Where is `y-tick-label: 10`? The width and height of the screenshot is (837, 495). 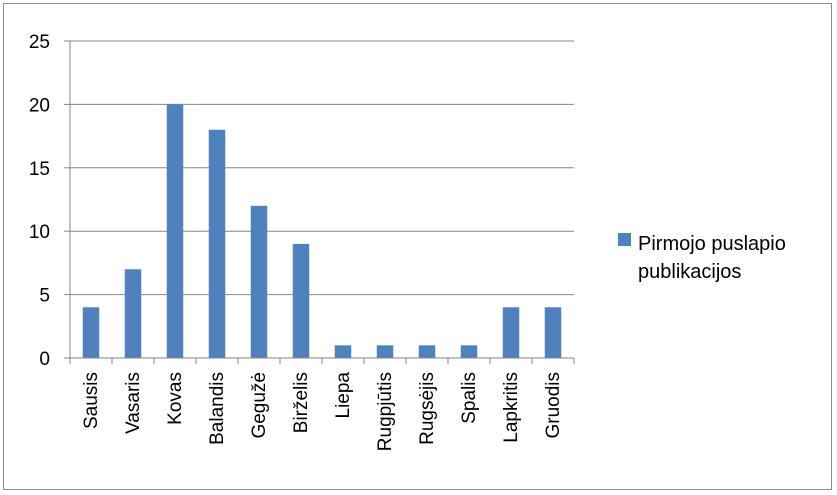
y-tick-label: 10 is located at coordinates (39, 232).